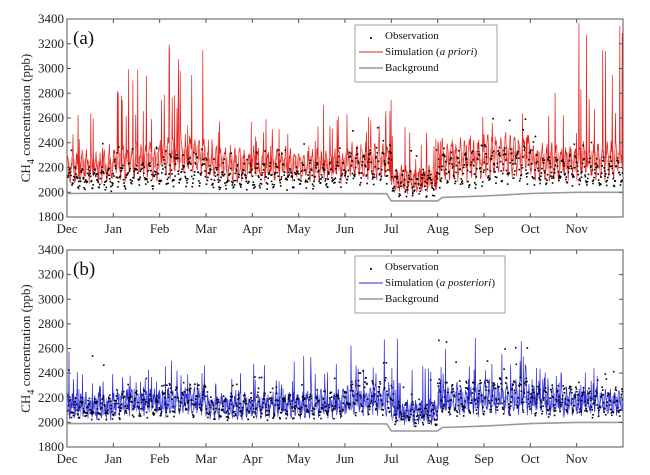 The width and height of the screenshot is (650, 475). Describe the element at coordinates (51, 348) in the screenshot. I see `y-tick-label: 2600` at that location.